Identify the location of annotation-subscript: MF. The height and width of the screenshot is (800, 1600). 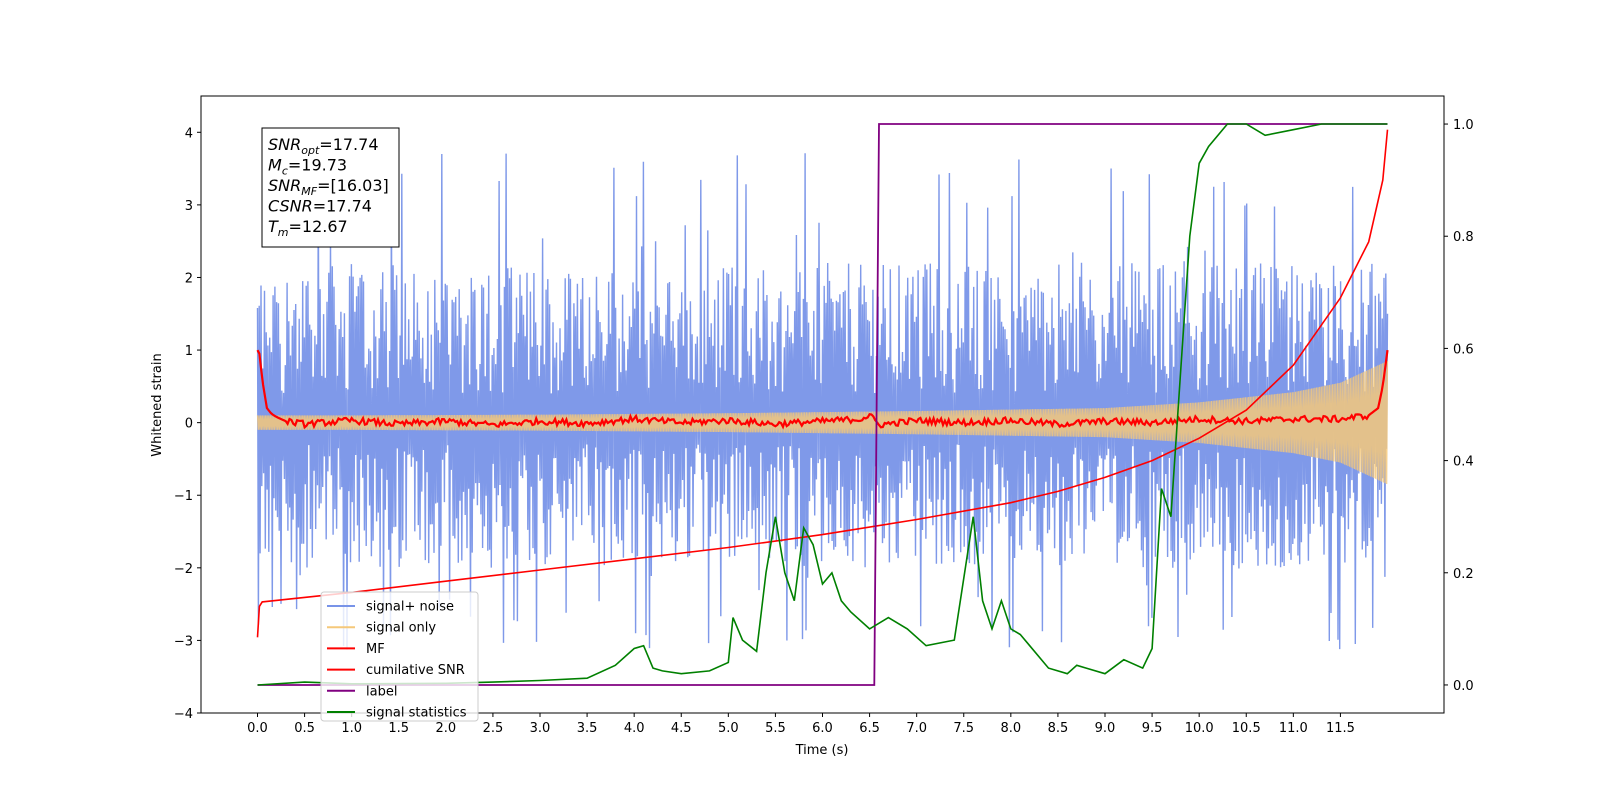
(309, 191).